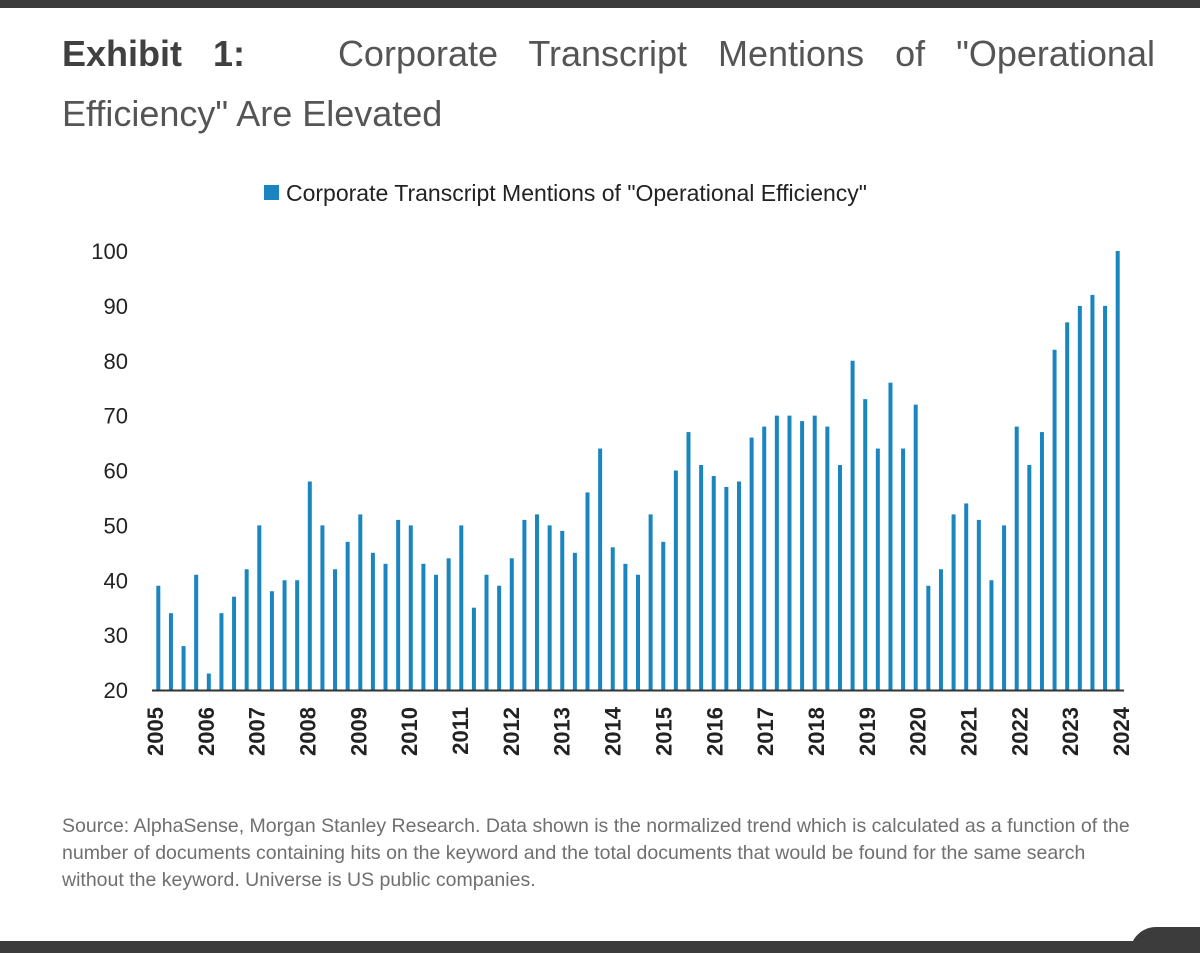  Describe the element at coordinates (257, 731) in the screenshot. I see `x-tick-label: 2007` at that location.